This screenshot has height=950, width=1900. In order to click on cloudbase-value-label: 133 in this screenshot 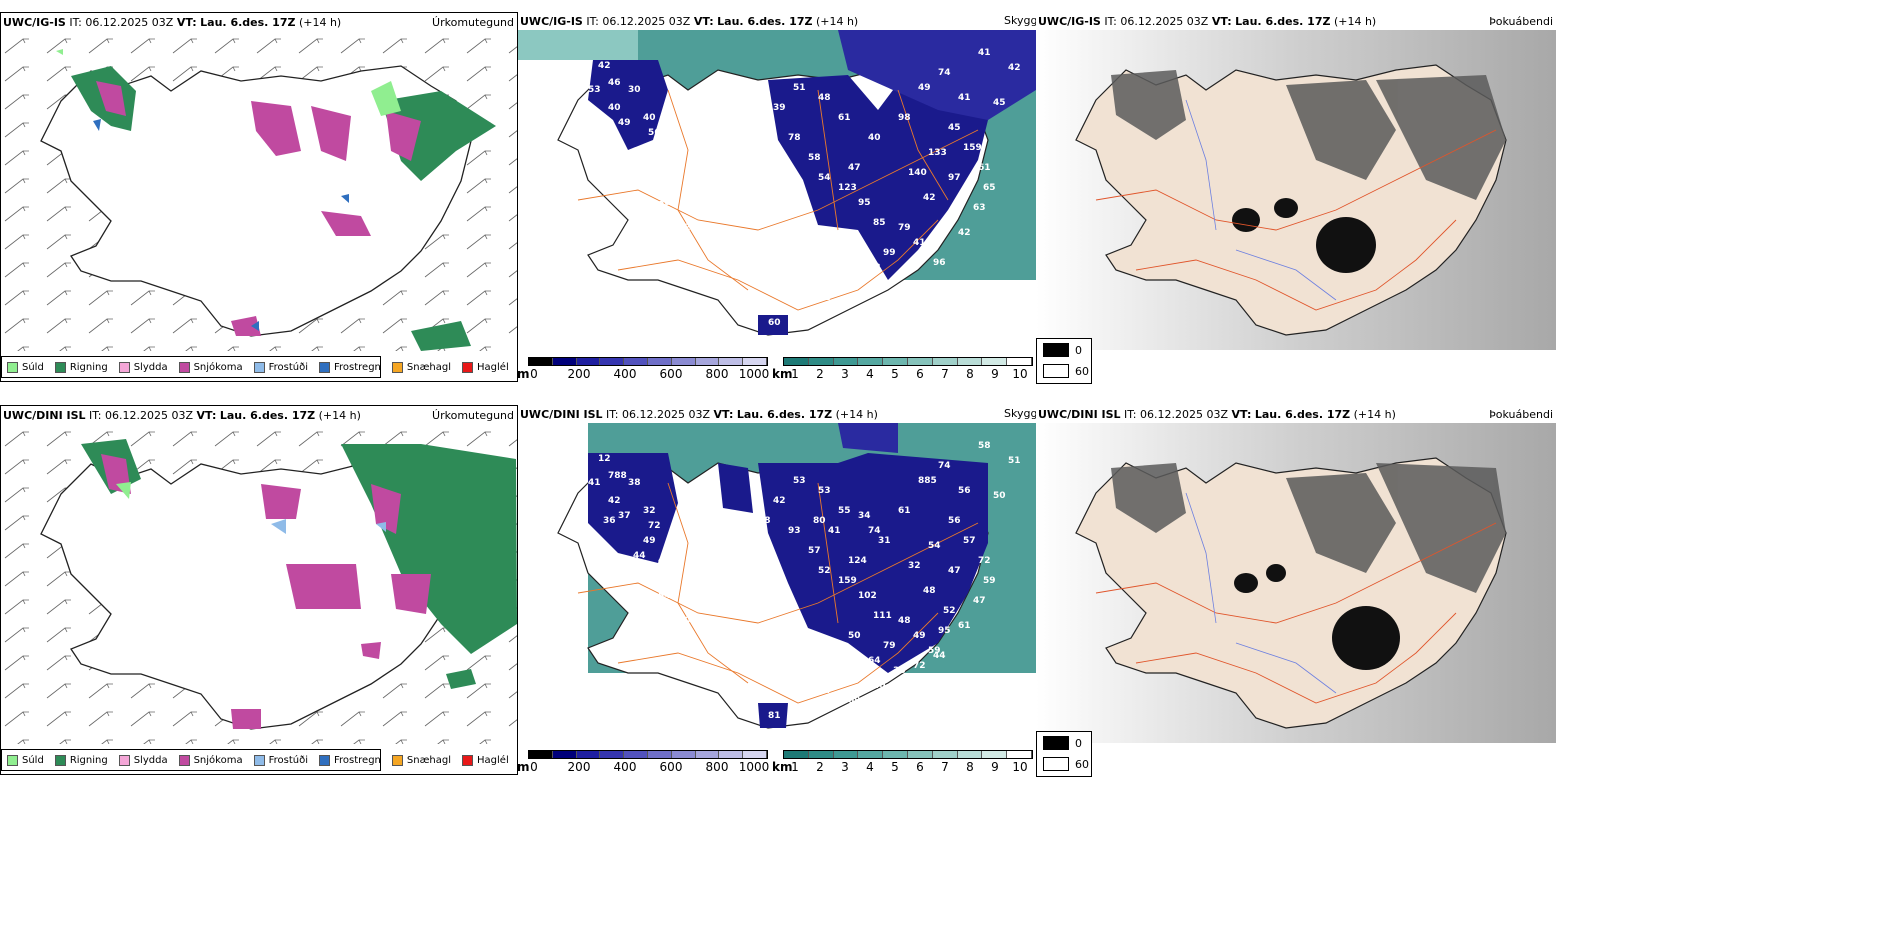, I will do `click(937, 153)`.